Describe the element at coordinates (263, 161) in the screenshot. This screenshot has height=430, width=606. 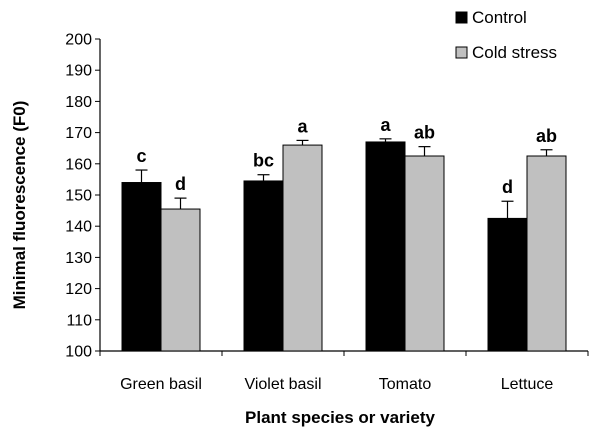
I see `significance-label: bc` at that location.